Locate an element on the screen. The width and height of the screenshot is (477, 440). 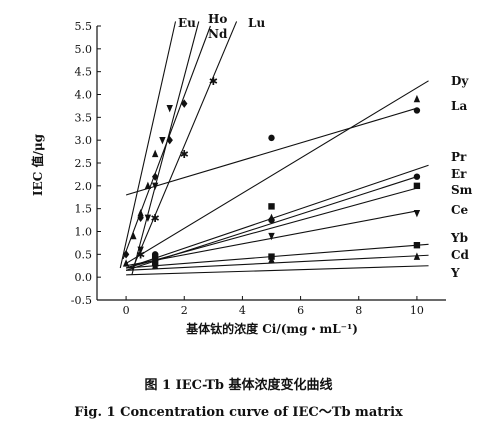
series-label-pr: Pr is located at coordinates (459, 157).